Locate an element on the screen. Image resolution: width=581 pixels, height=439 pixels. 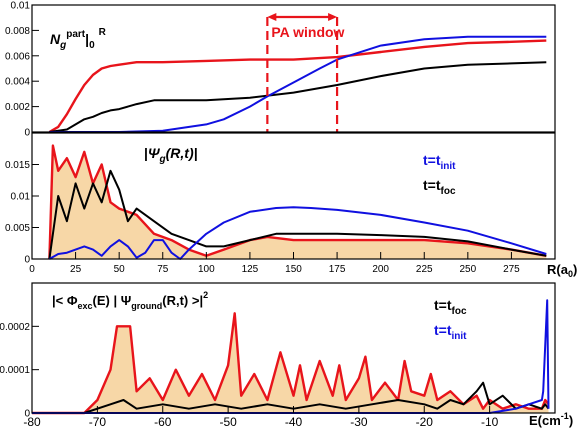
y-tick-label: 0.004 is located at coordinates (17, 82).